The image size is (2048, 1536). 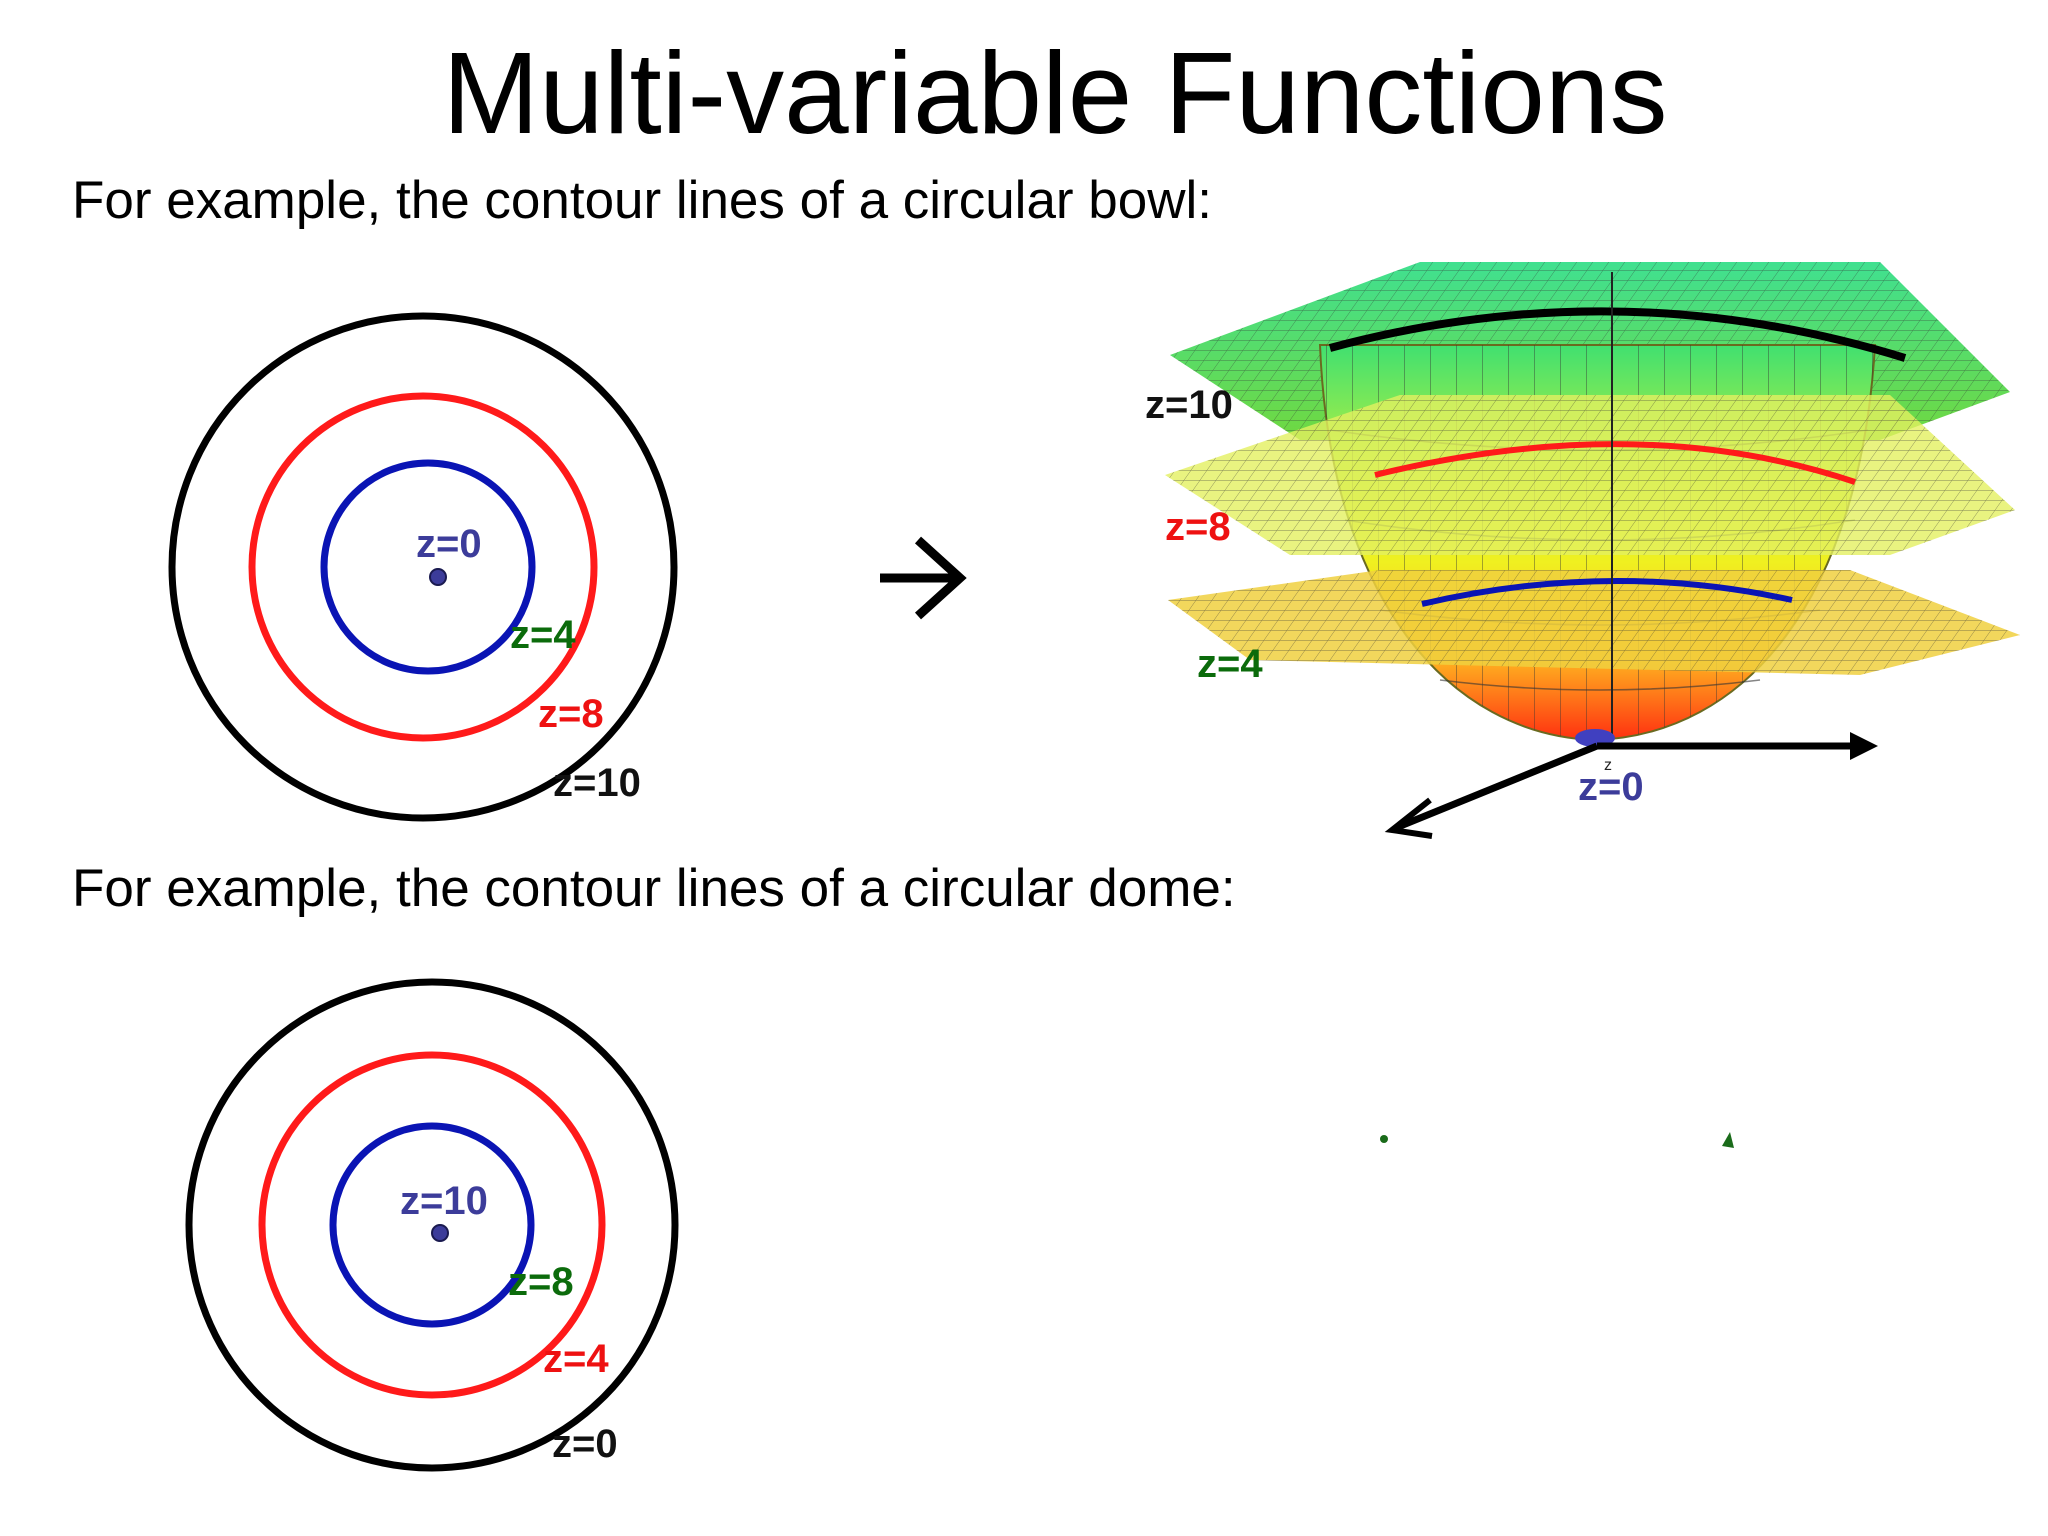 What do you see at coordinates (440, 1233) in the screenshot?
I see `dome-center-dot` at bounding box center [440, 1233].